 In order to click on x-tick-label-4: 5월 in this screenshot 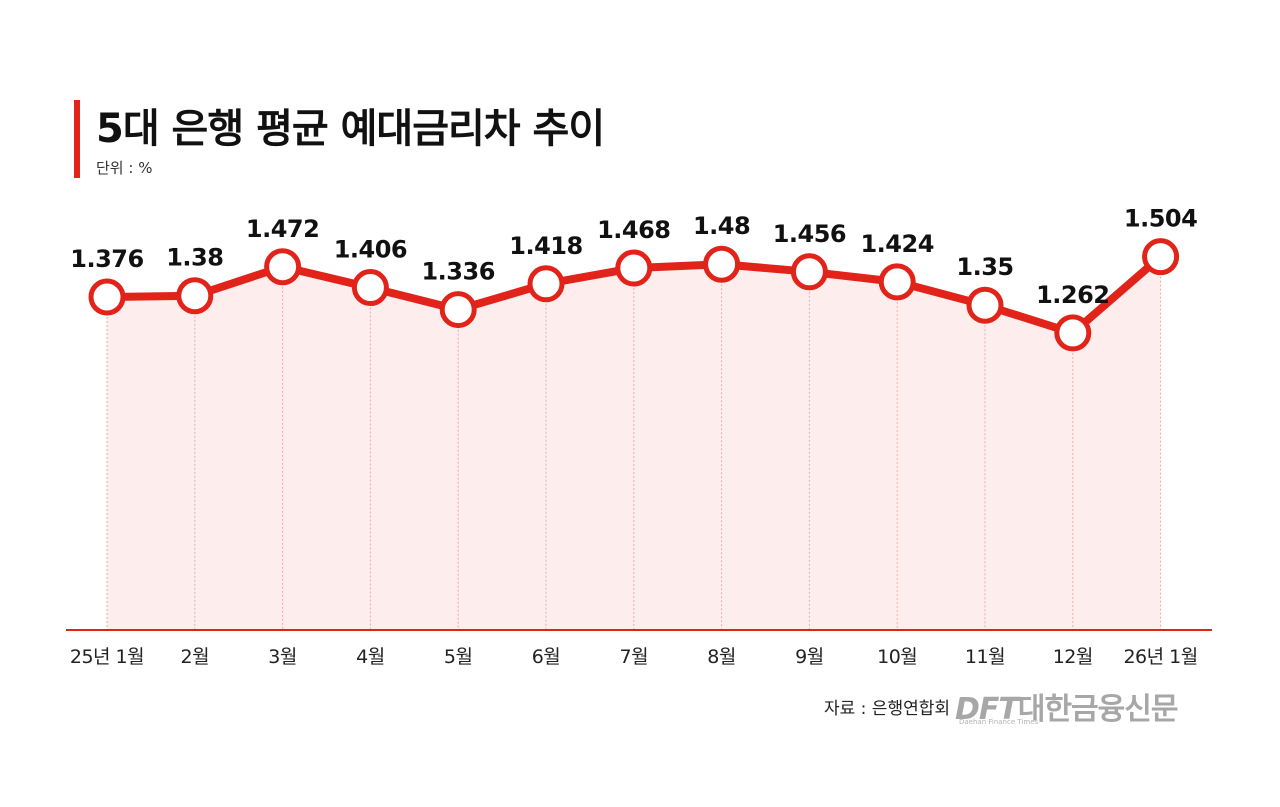, I will do `click(458, 657)`.